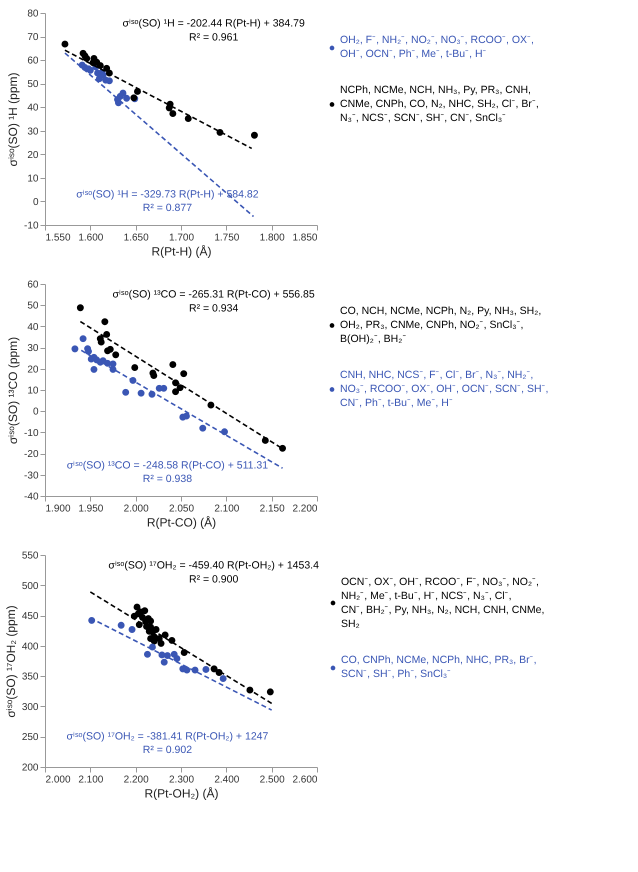 The width and height of the screenshot is (638, 872). What do you see at coordinates (182, 251) in the screenshot?
I see `x-axis-title: R(Pt-H) (Å)` at bounding box center [182, 251].